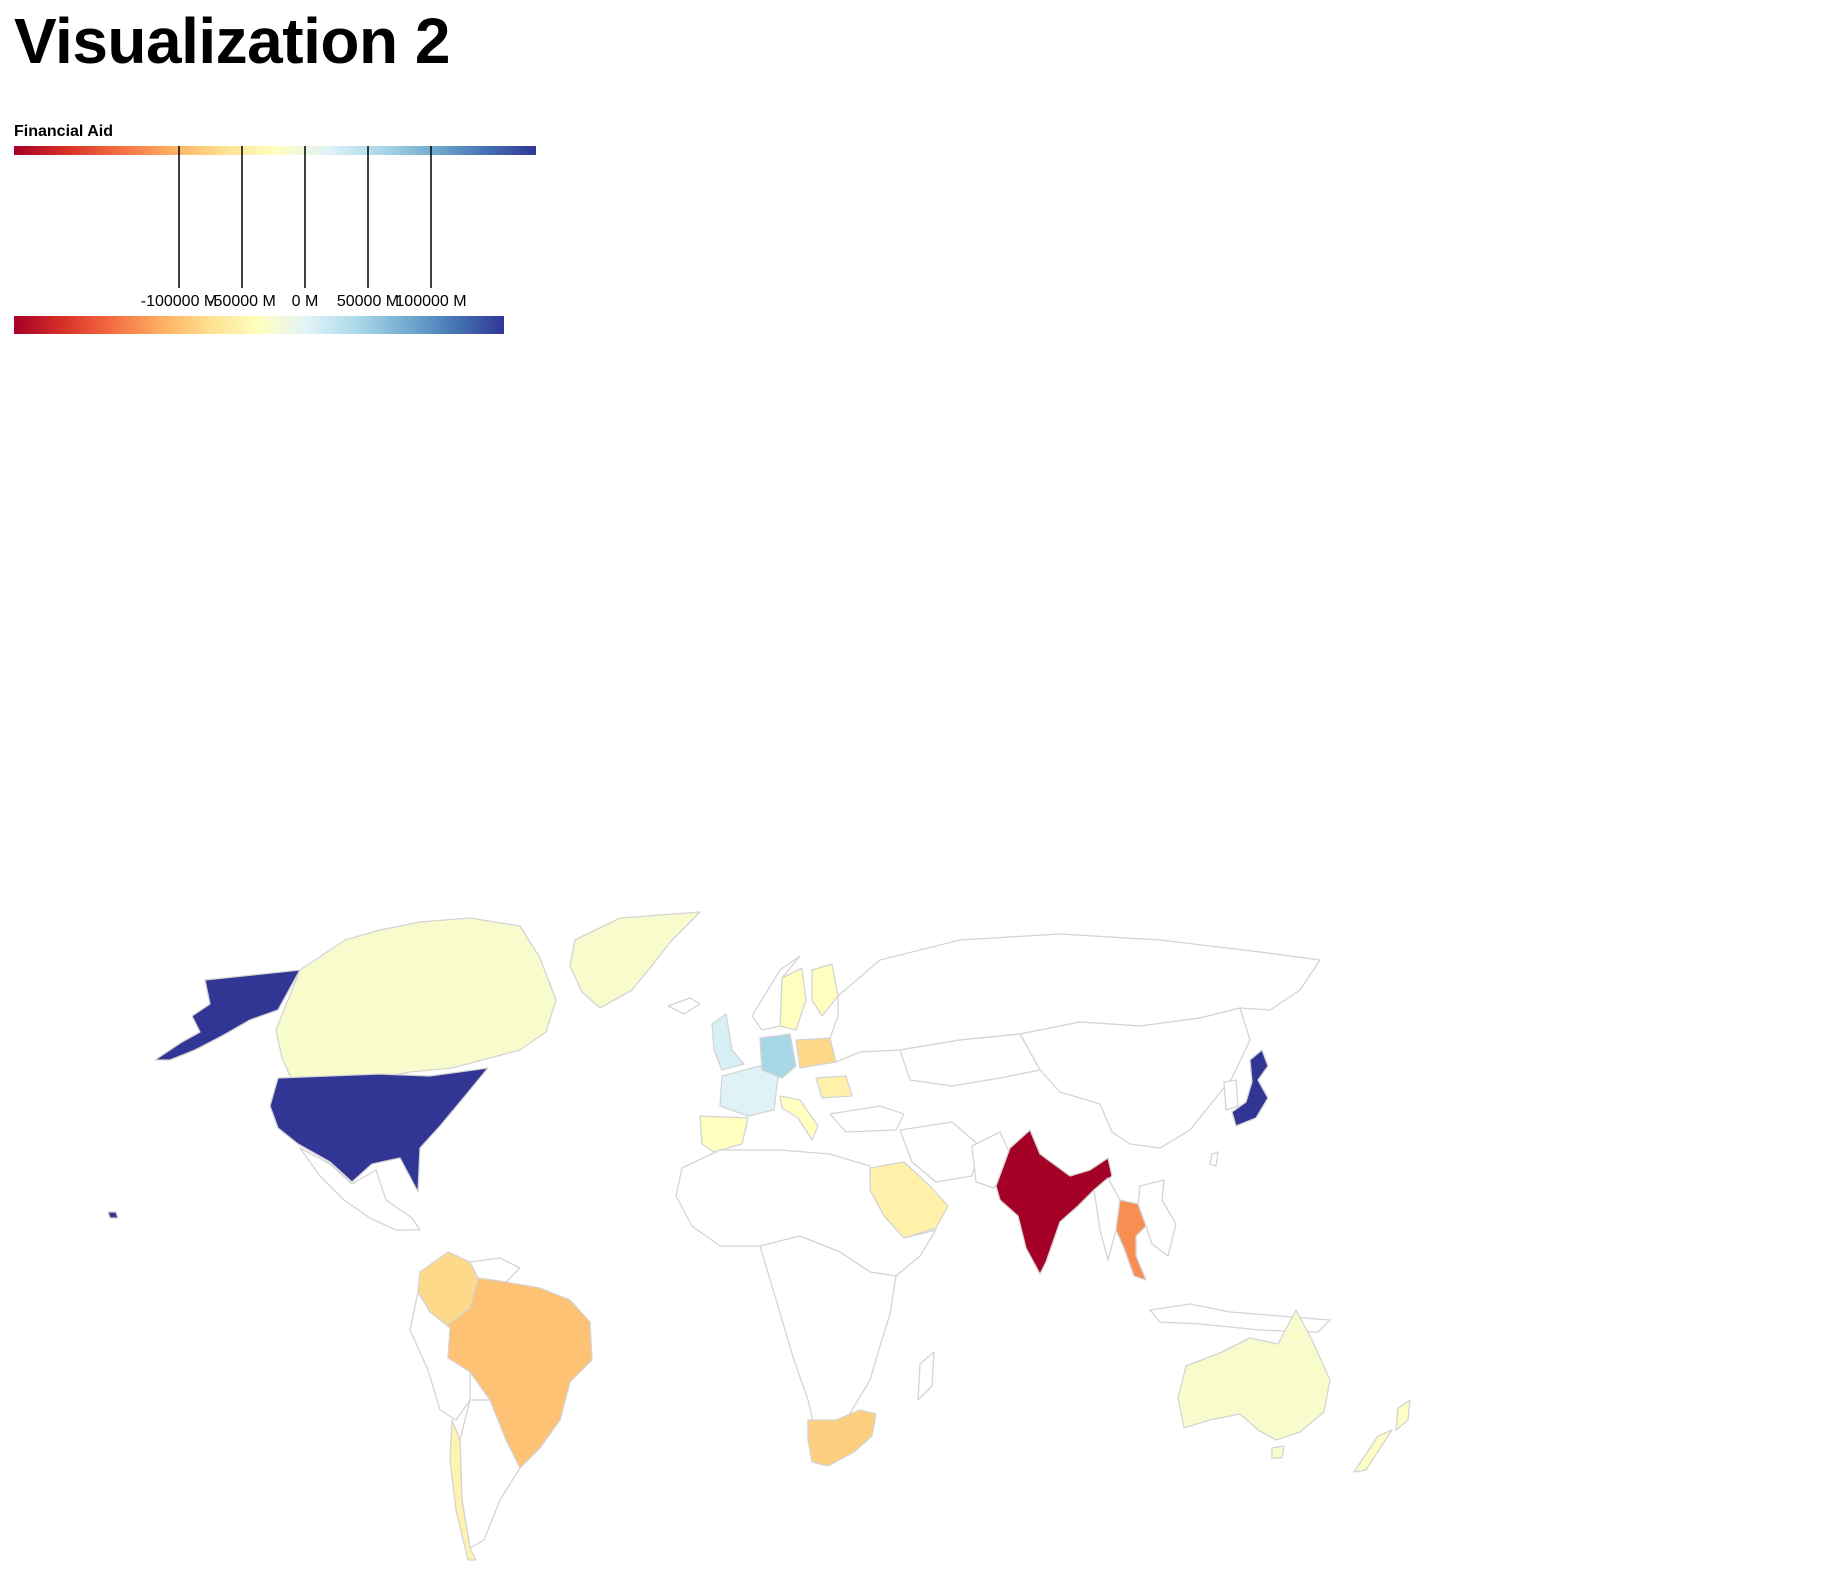 The height and width of the screenshot is (1570, 1838). What do you see at coordinates (1157, 1218) in the screenshot?
I see `region-vietnam` at bounding box center [1157, 1218].